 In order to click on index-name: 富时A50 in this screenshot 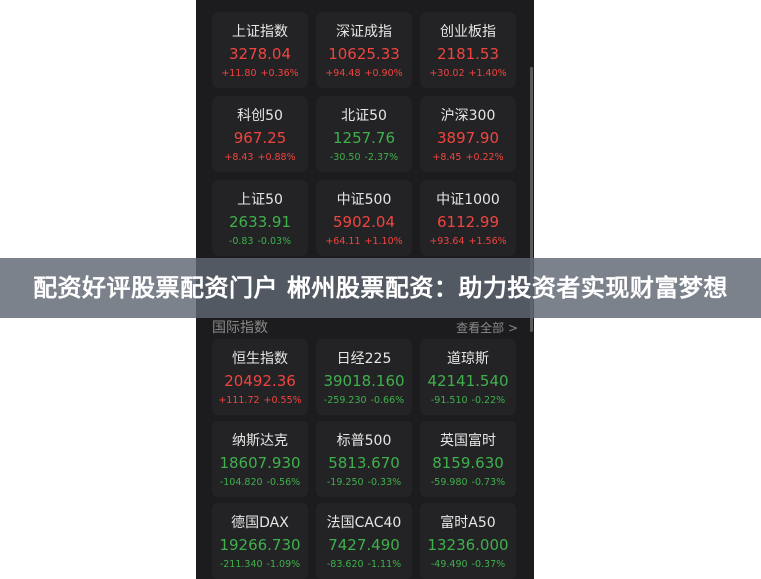, I will do `click(468, 523)`.